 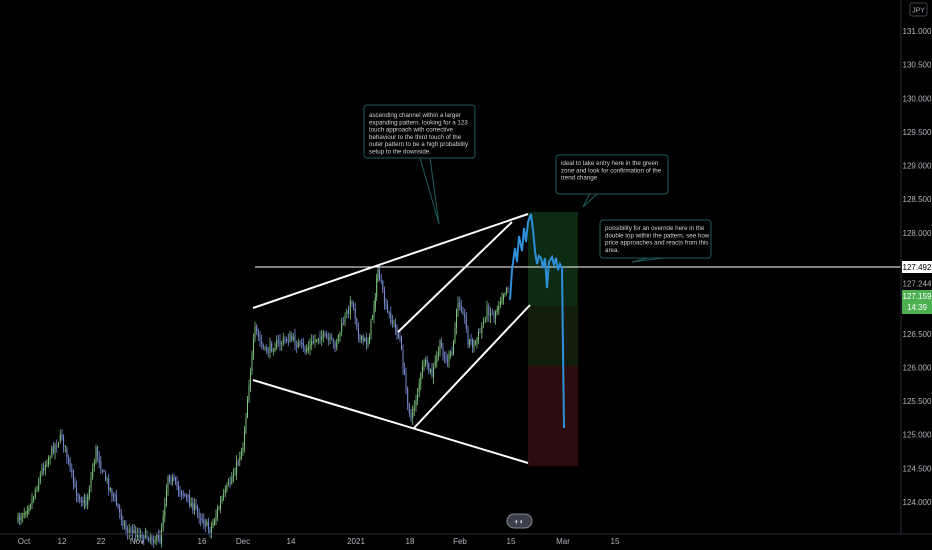 I want to click on time-tick-label: 15, so click(x=511, y=541).